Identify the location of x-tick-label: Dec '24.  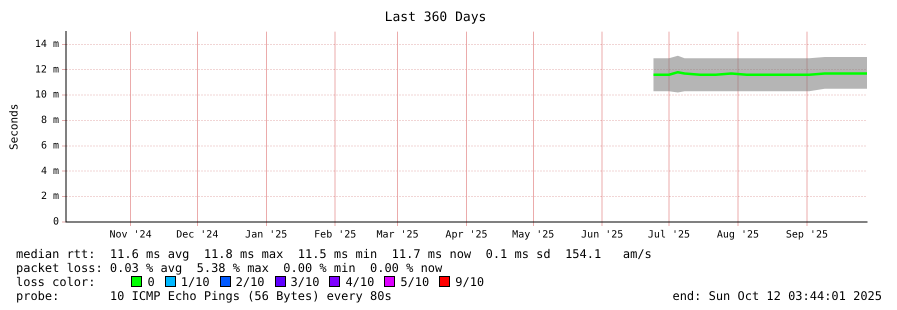
(197, 235).